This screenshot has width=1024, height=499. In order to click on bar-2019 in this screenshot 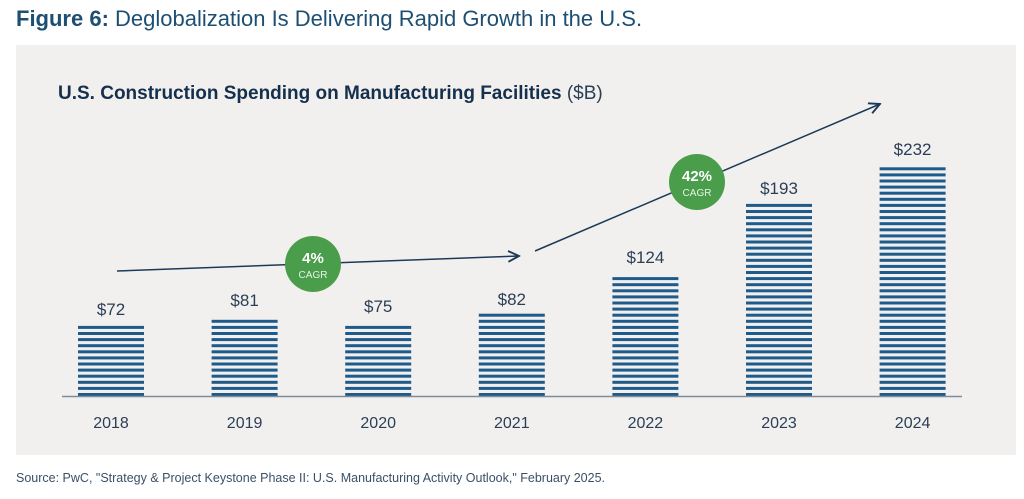, I will do `click(244, 357)`.